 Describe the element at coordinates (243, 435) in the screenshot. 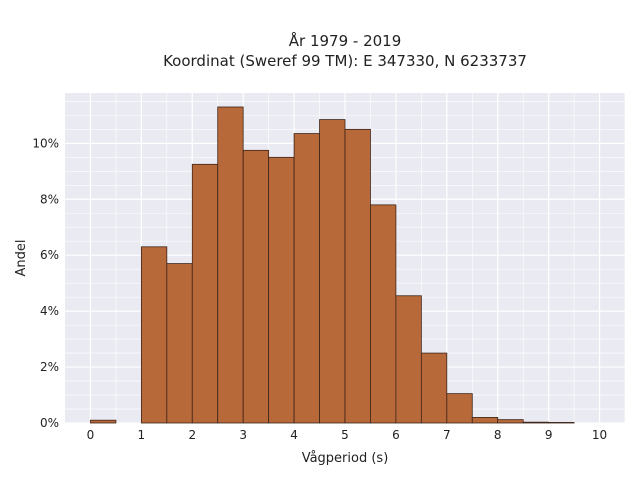

I see `x-tick-label: 3` at that location.